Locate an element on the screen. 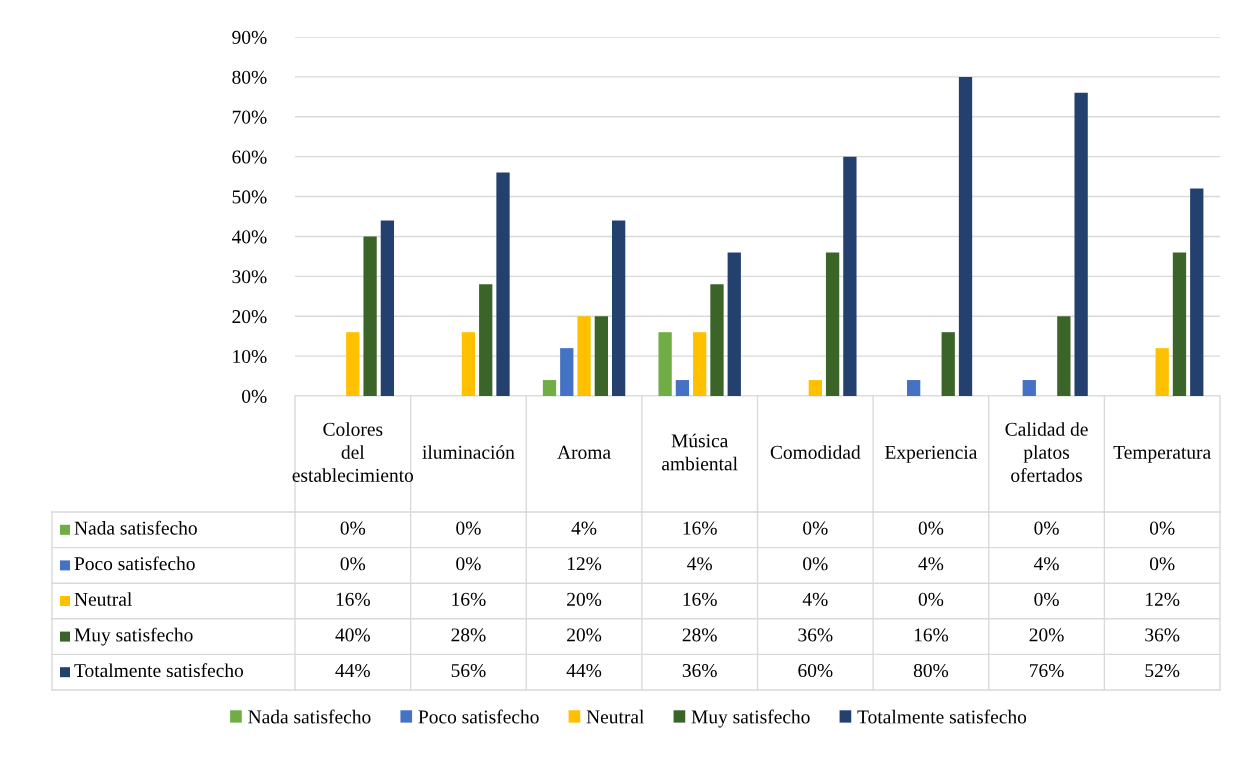  data-label: 80% is located at coordinates (931, 670).